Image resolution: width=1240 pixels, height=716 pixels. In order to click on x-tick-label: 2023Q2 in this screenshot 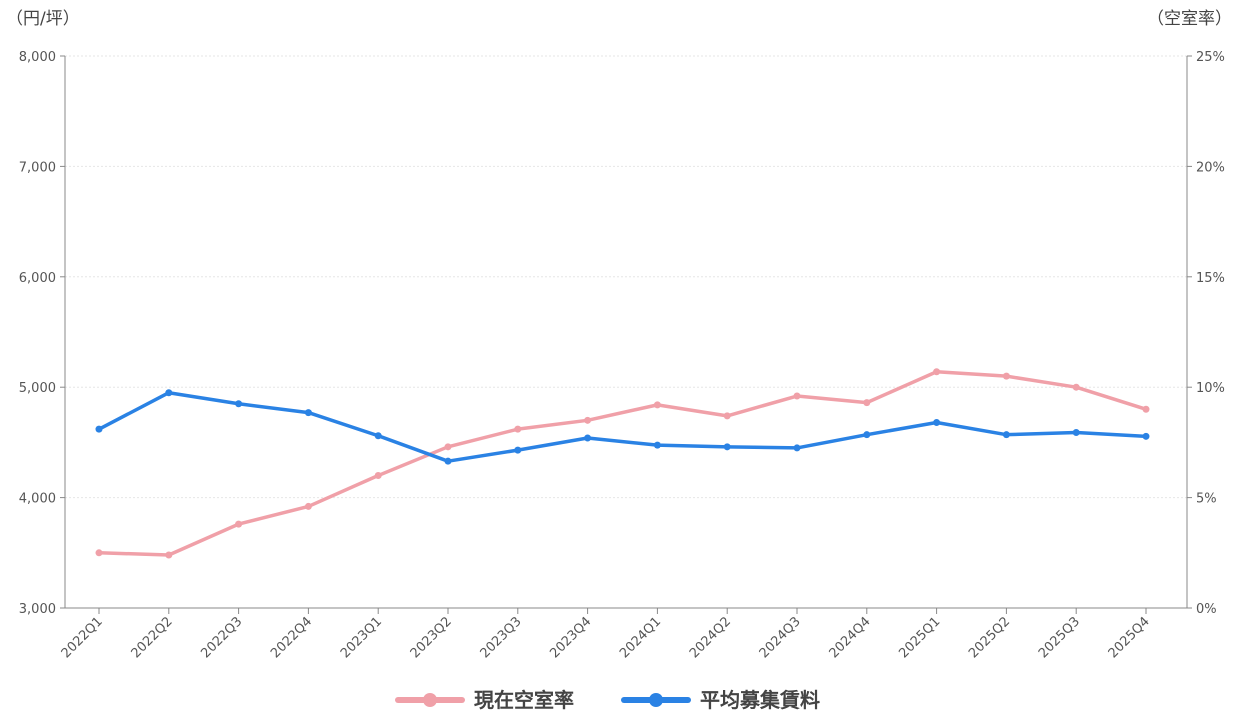, I will do `click(431, 637)`.